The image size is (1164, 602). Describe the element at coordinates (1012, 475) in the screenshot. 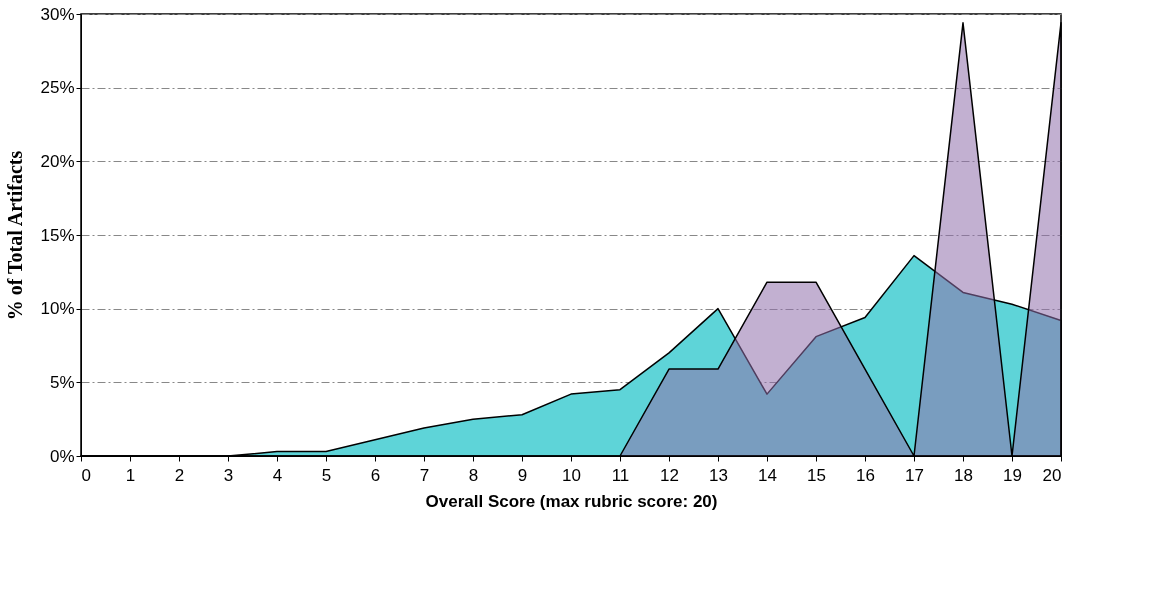

I see `x-tick-label: 19` at that location.